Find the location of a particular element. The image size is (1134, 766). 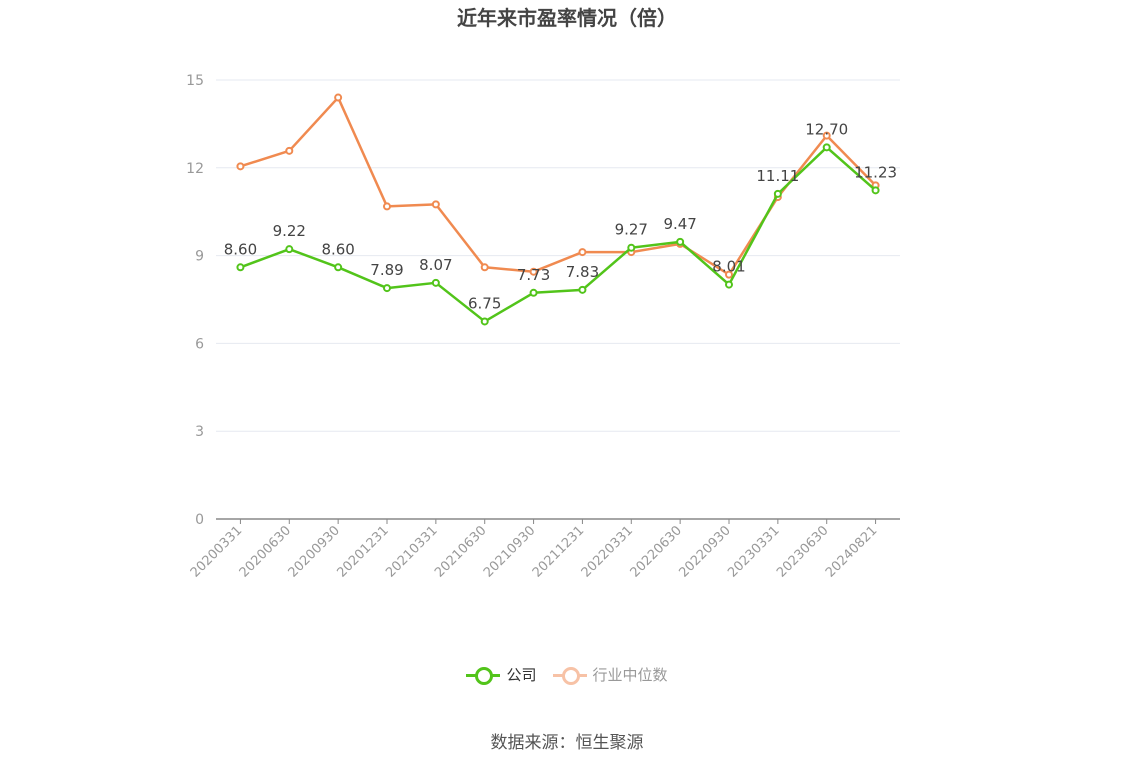

x-tick-label: 20210331 is located at coordinates (411, 551).